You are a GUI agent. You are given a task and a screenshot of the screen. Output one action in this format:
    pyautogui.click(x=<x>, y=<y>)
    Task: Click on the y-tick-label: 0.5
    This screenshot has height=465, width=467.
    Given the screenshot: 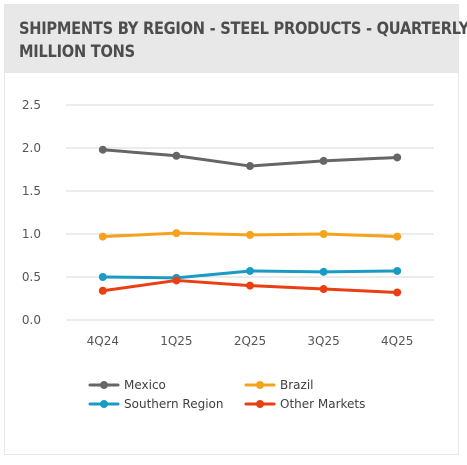 What is the action you would take?
    pyautogui.click(x=31, y=277)
    